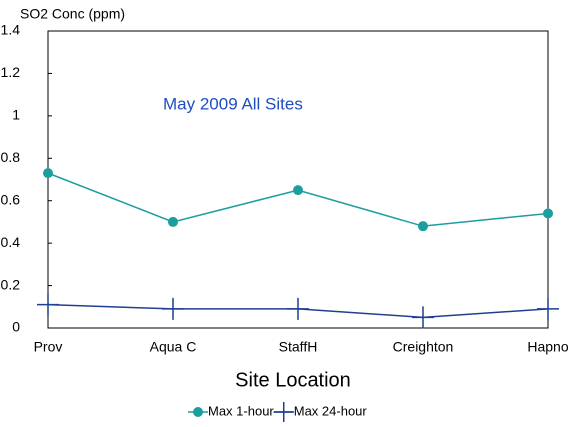 The image size is (586, 427). Describe the element at coordinates (298, 347) in the screenshot. I see `x-tick-label: StaffH` at that location.